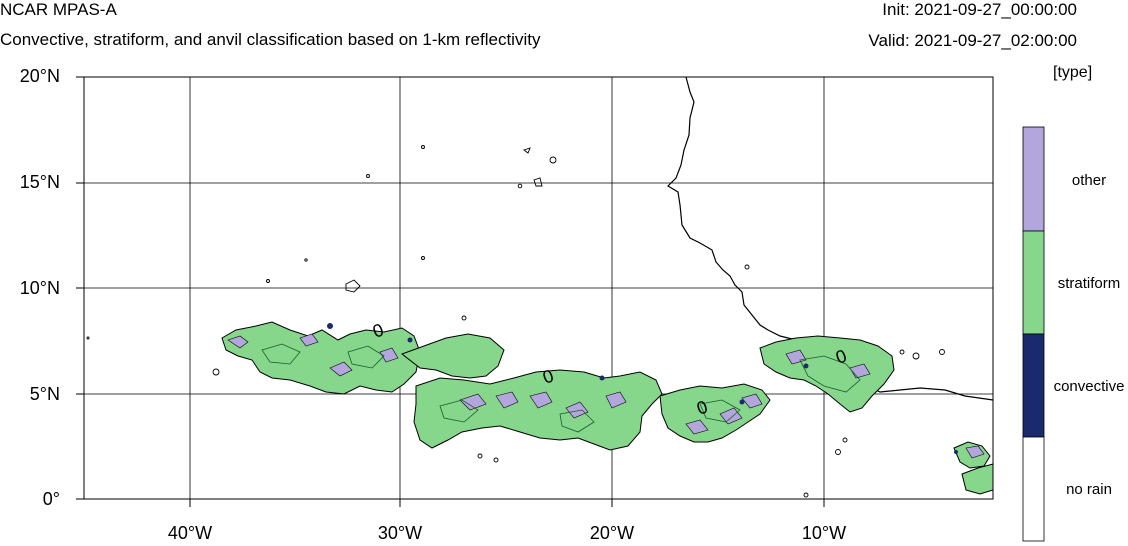 This screenshot has height=546, width=1128. What do you see at coordinates (561, 388) in the screenshot?
I see `reflectivity-contours` at bounding box center [561, 388].